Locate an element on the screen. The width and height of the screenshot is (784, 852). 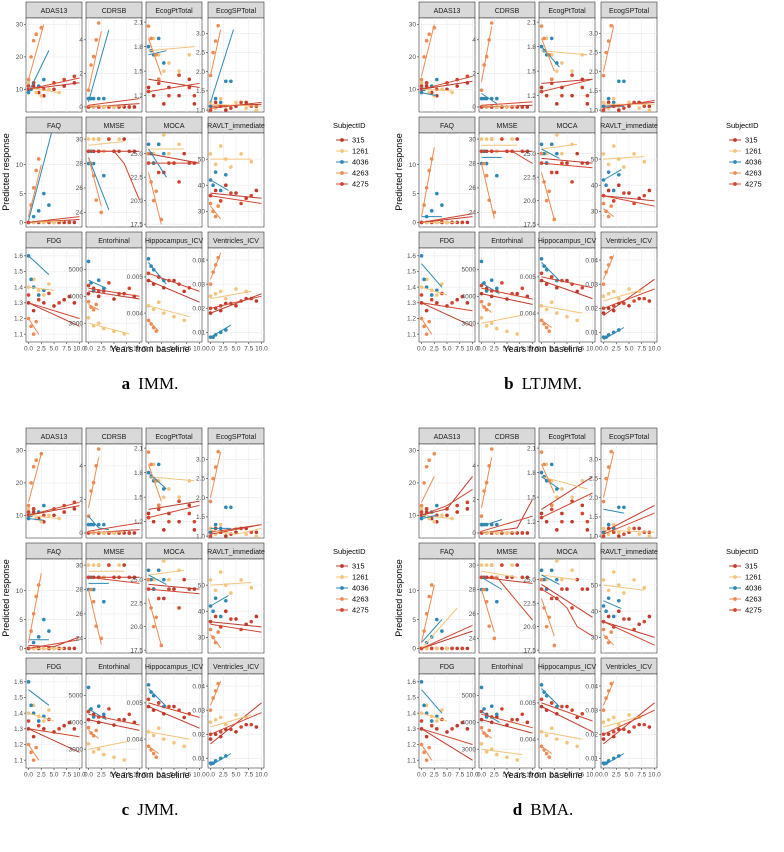
x-tick-label: 10.0 is located at coordinates (79, 349).